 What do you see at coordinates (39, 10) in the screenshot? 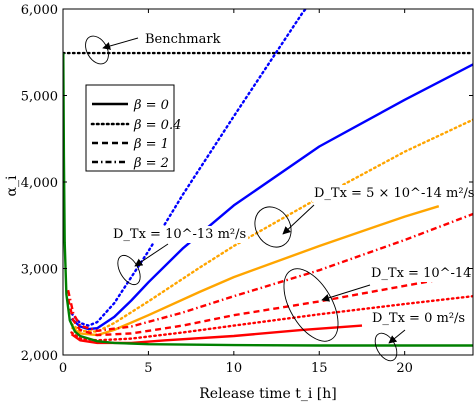
I see `y-tick-label: 6,000` at bounding box center [39, 10].